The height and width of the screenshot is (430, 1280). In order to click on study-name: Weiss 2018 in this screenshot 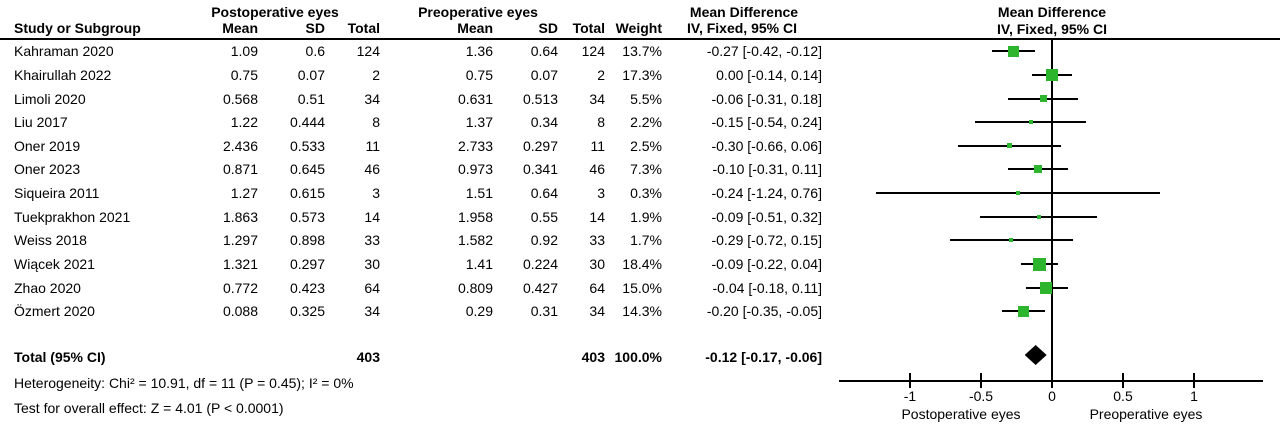, I will do `click(50, 240)`.